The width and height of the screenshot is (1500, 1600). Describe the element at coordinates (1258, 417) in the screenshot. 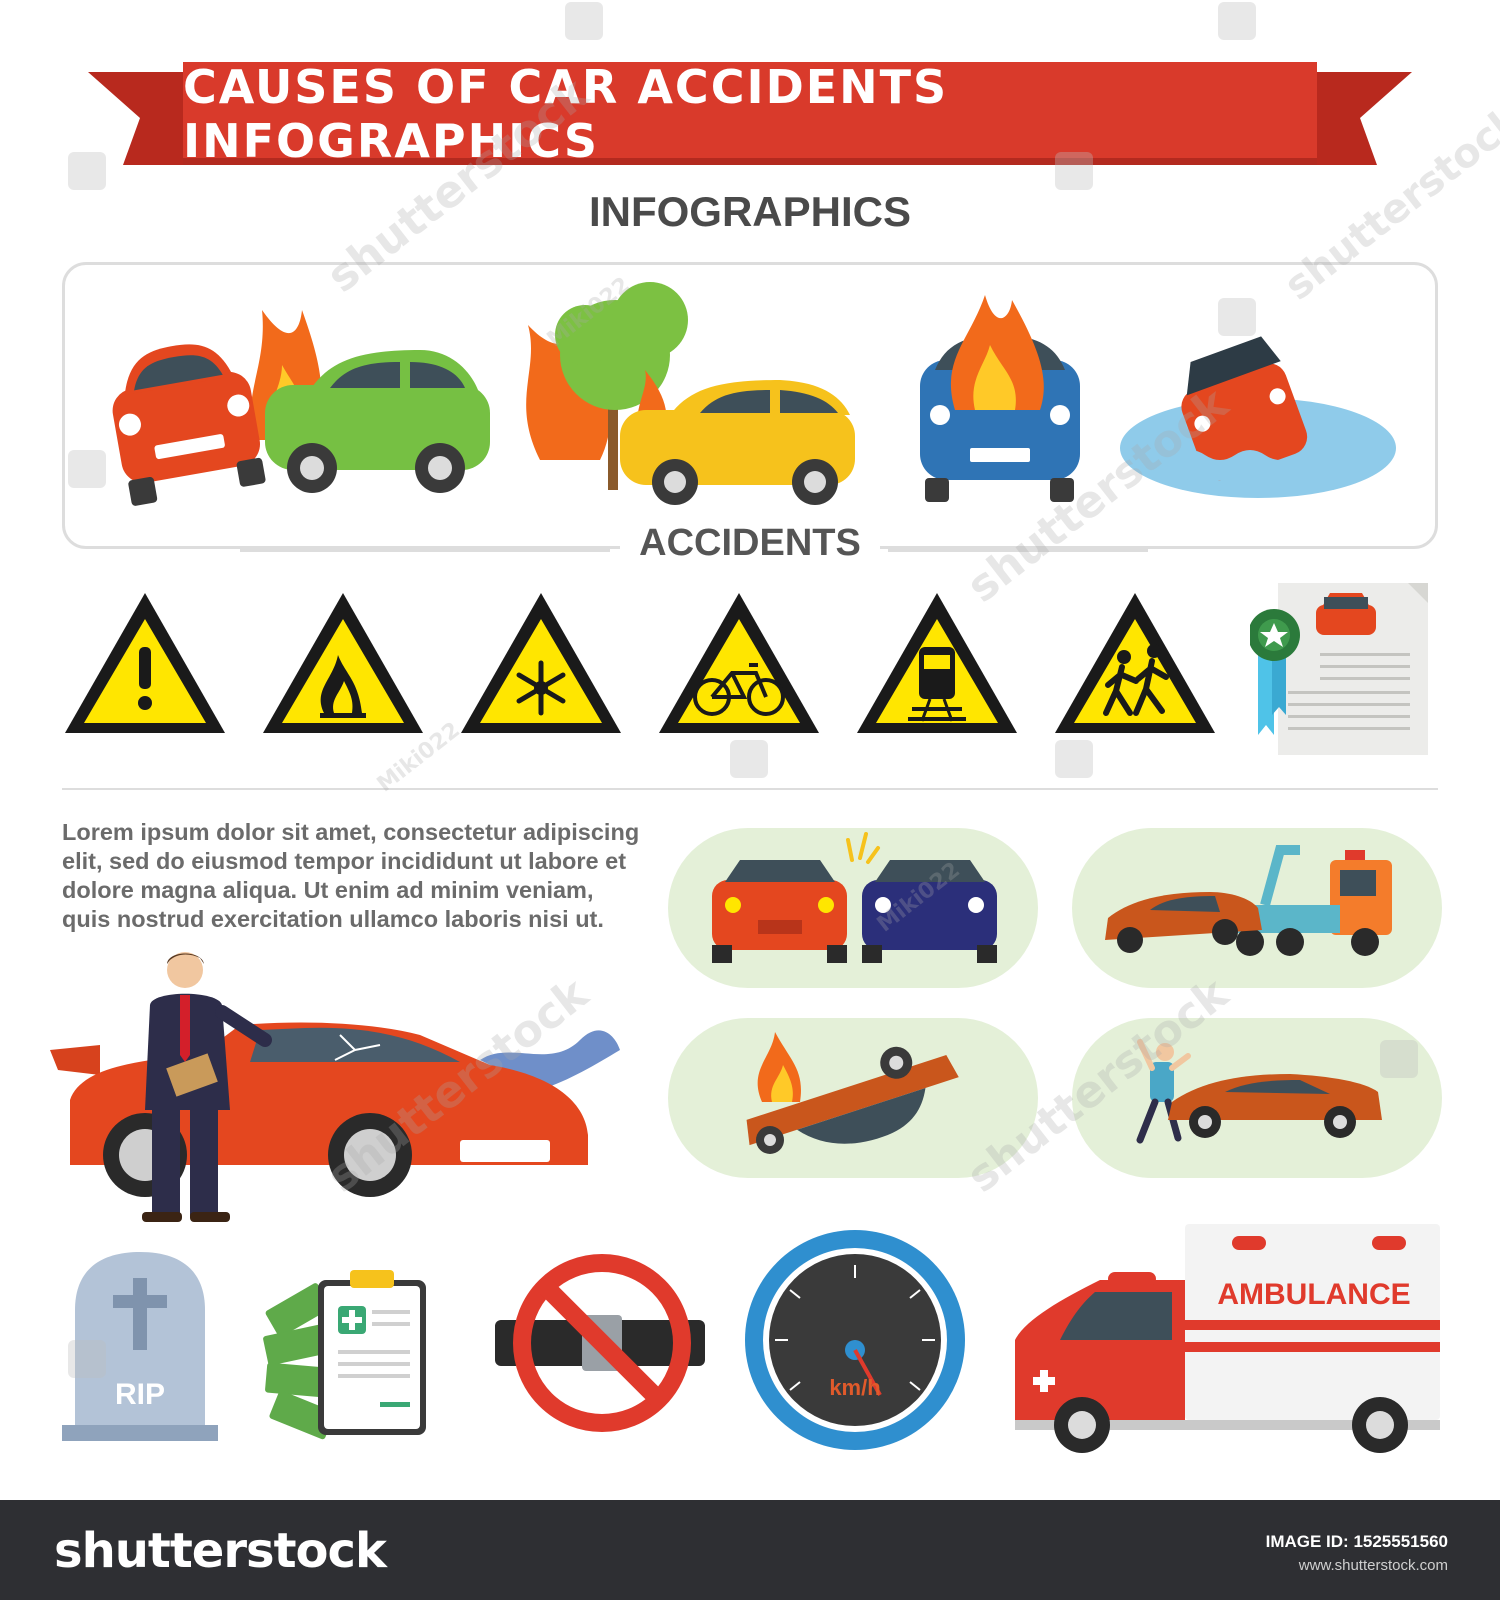

I see `car-sinking-water-icon` at that location.